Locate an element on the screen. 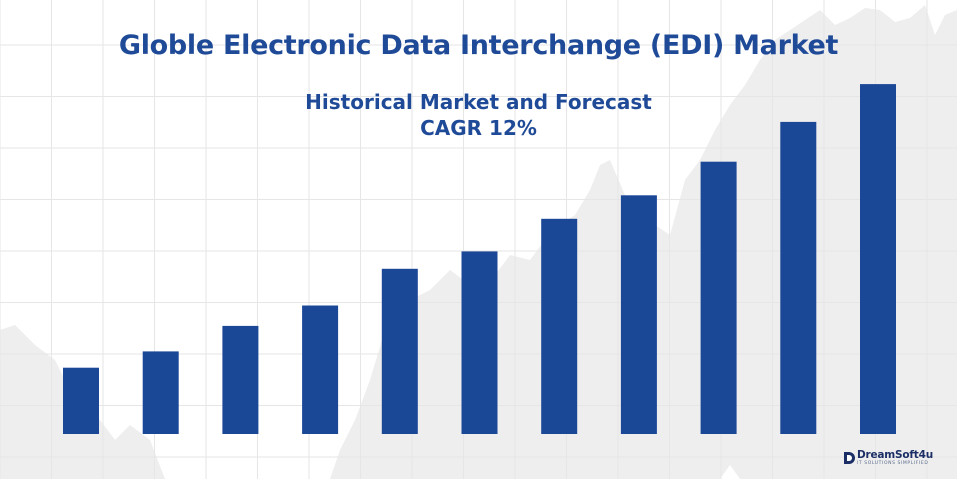 The image size is (957, 479). company-logo: DreamSoft4u IT SOLUTIONS SIMPLIFIED is located at coordinates (895, 459).